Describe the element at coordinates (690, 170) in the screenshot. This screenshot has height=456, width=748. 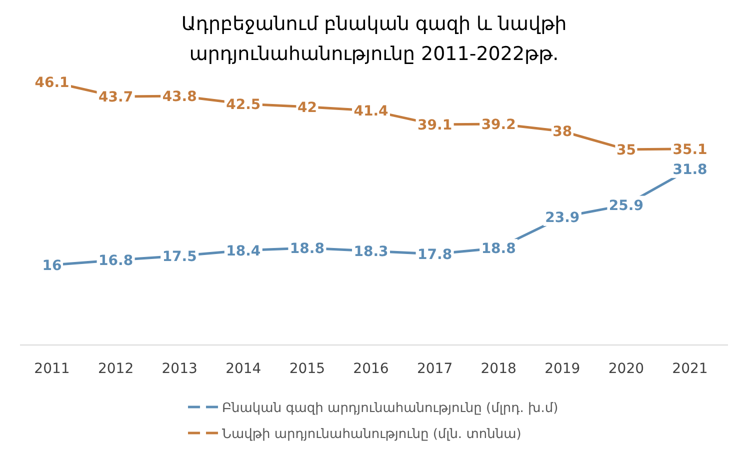
I see `data-label: 31.8` at that location.